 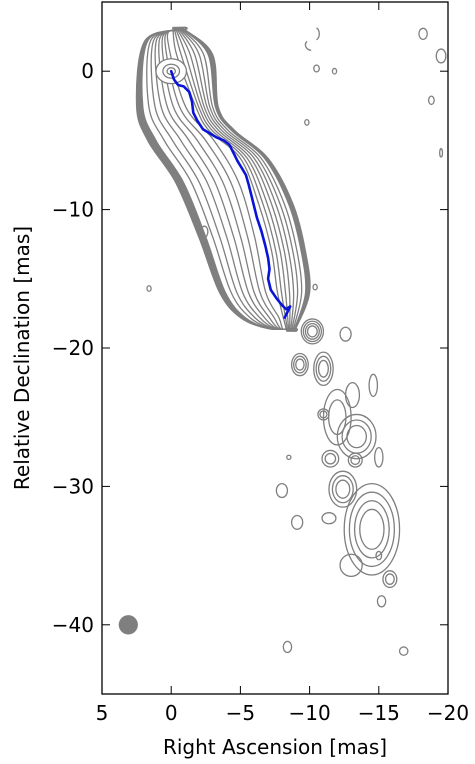 What do you see at coordinates (102, 713) in the screenshot?
I see `x-tick-label: 5` at bounding box center [102, 713].